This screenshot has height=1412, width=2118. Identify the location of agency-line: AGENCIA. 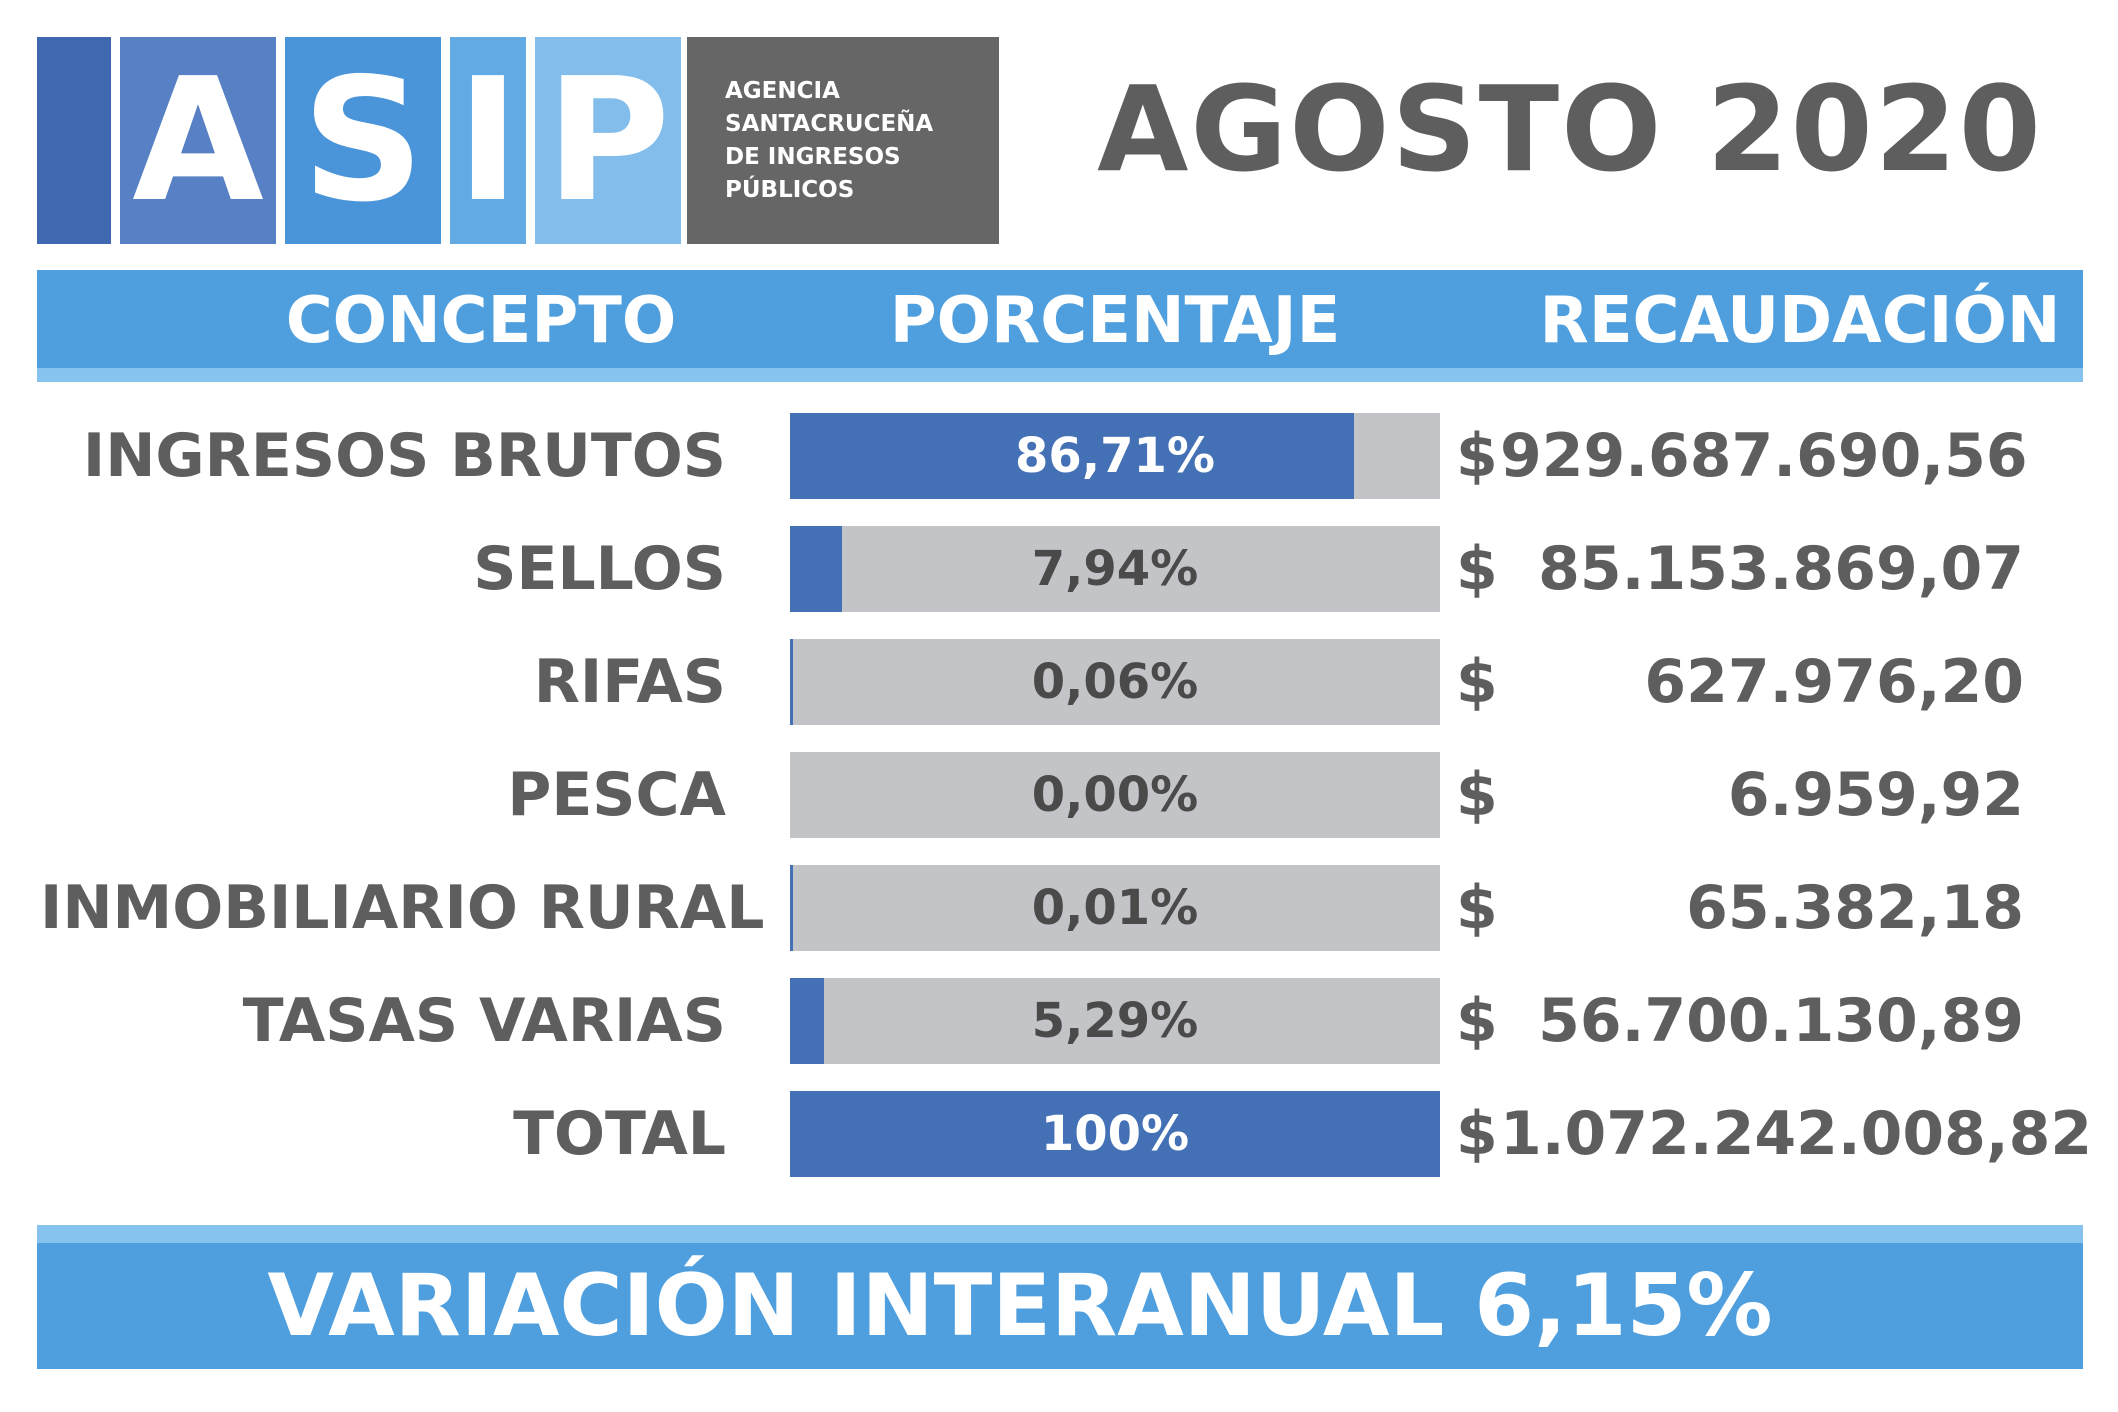
(782, 90).